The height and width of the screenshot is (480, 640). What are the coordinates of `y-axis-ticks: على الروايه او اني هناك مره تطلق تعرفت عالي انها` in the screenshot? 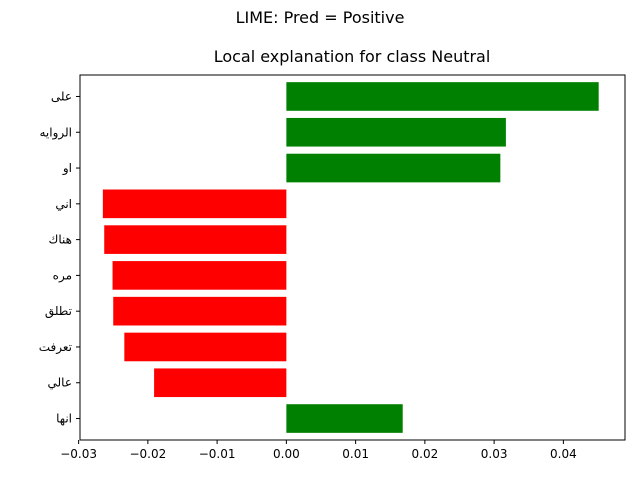 It's located at (59, 257).